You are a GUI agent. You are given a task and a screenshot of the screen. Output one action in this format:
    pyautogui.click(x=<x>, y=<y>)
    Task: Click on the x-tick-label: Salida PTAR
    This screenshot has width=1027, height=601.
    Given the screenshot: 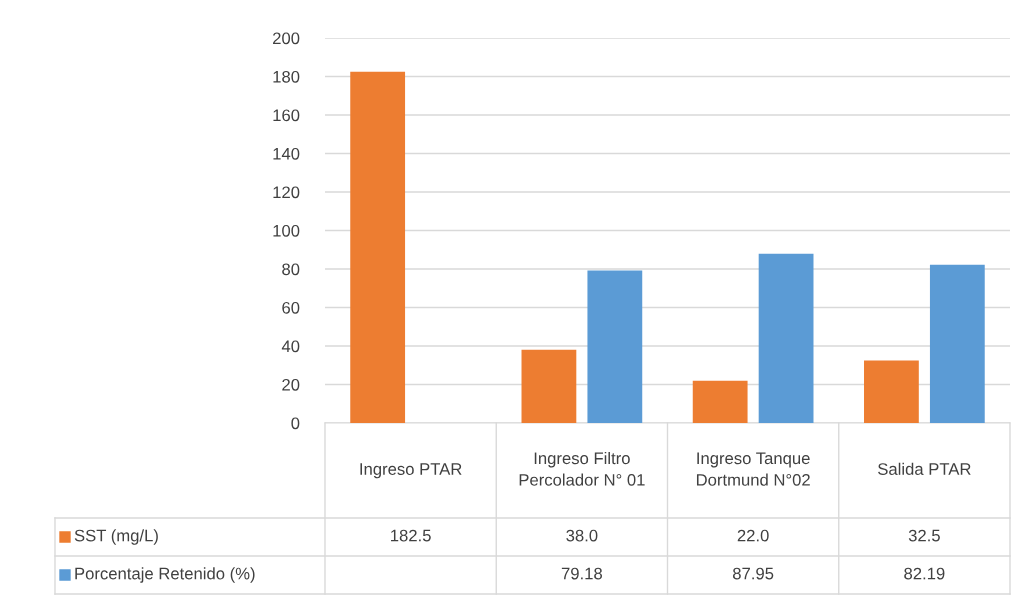 What is the action you would take?
    pyautogui.click(x=924, y=468)
    